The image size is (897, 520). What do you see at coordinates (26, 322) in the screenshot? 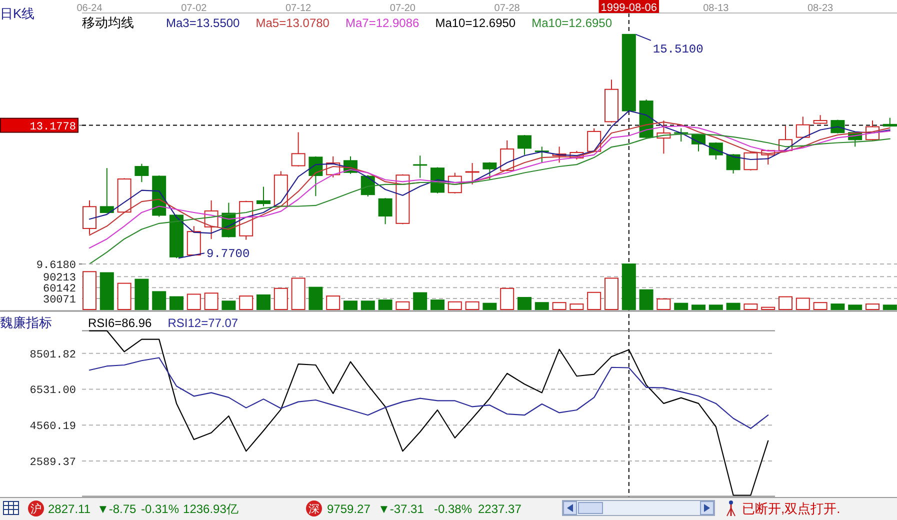
I see `title: 魏廉指标` at bounding box center [26, 322].